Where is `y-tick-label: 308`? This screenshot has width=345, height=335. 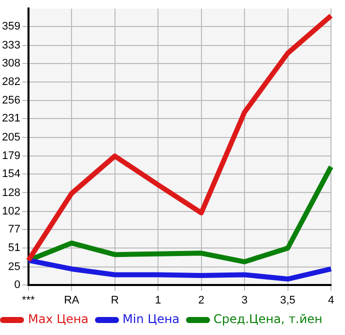
y-tick-label: 308 is located at coordinates (11, 63).